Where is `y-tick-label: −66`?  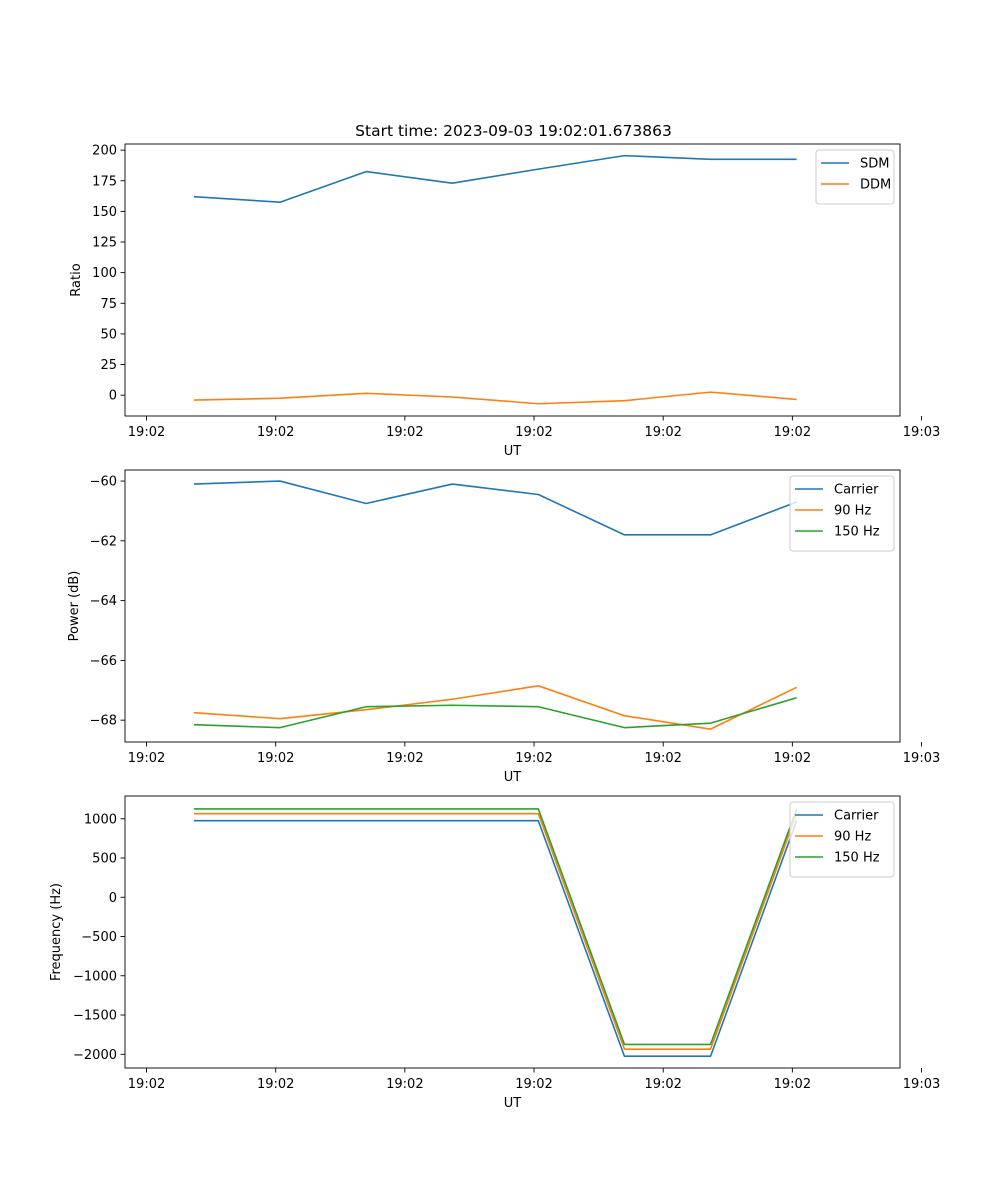
y-tick-label: −66 is located at coordinates (103, 661).